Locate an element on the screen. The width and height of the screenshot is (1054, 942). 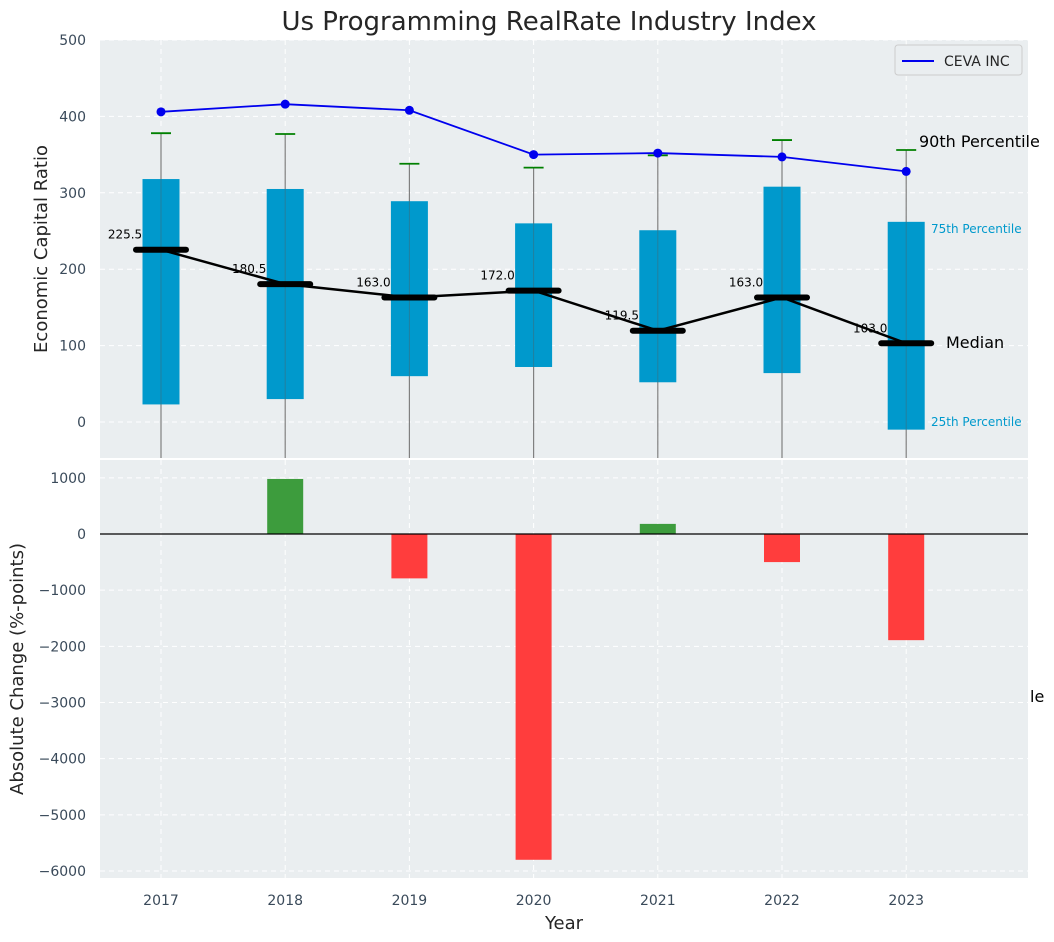
change-bar-2019 is located at coordinates (409, 556).